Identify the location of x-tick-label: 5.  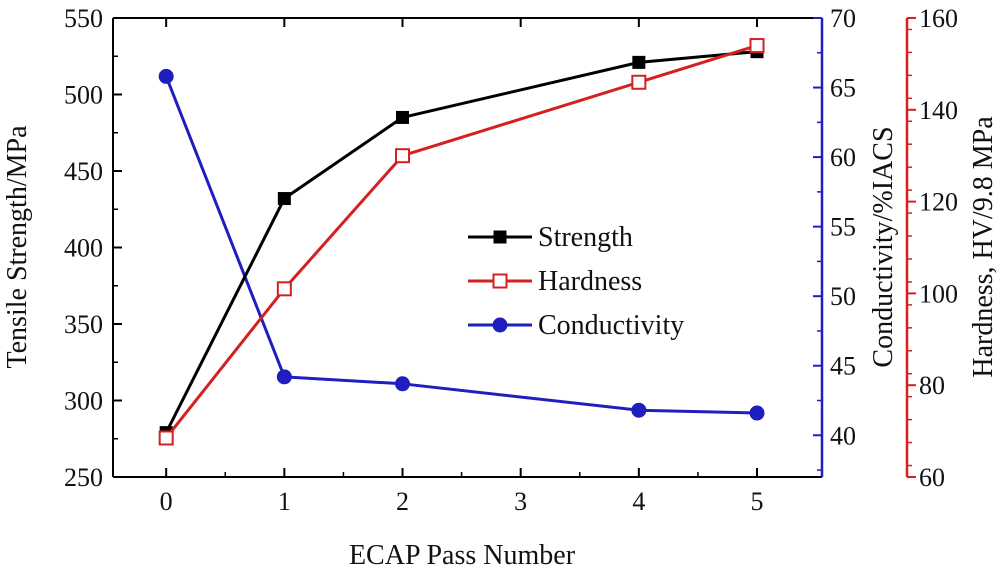
(757, 501).